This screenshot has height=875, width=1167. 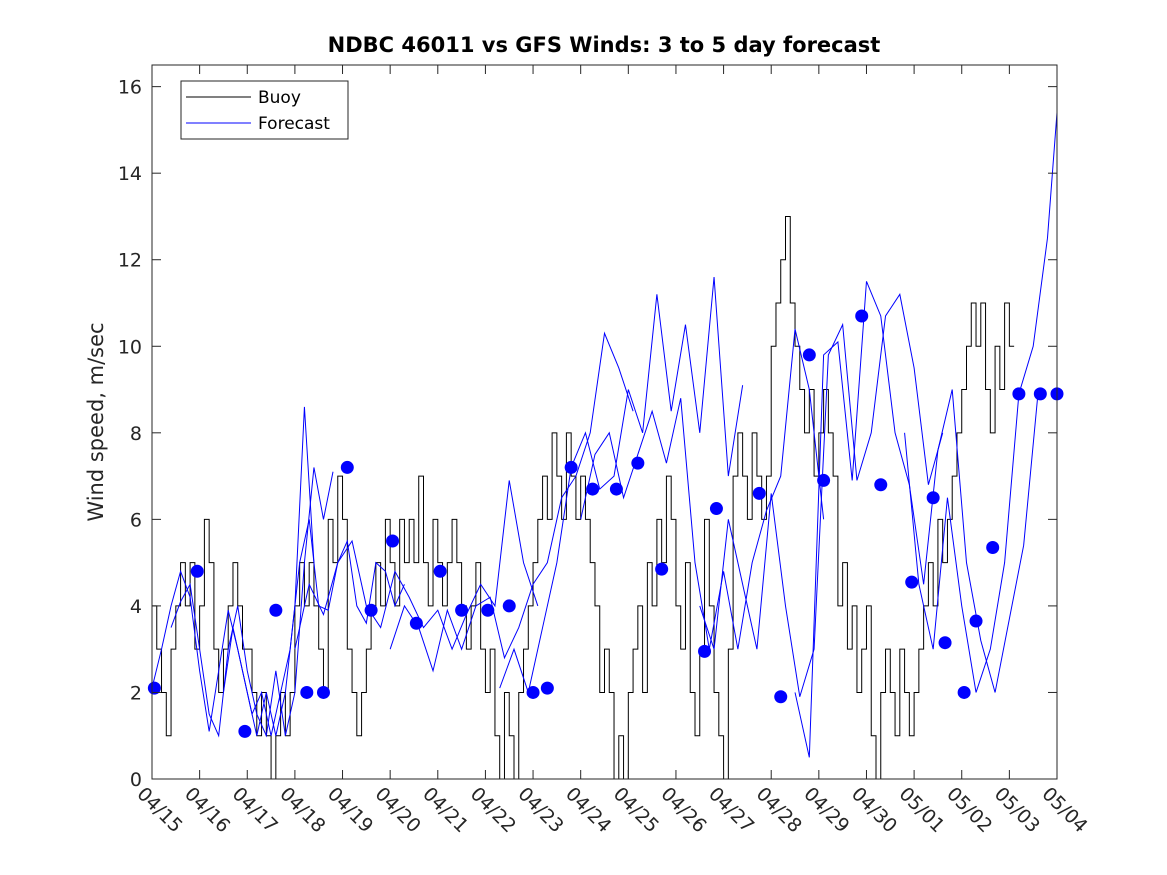 I want to click on y-tick-label: 2, so click(x=136, y=693).